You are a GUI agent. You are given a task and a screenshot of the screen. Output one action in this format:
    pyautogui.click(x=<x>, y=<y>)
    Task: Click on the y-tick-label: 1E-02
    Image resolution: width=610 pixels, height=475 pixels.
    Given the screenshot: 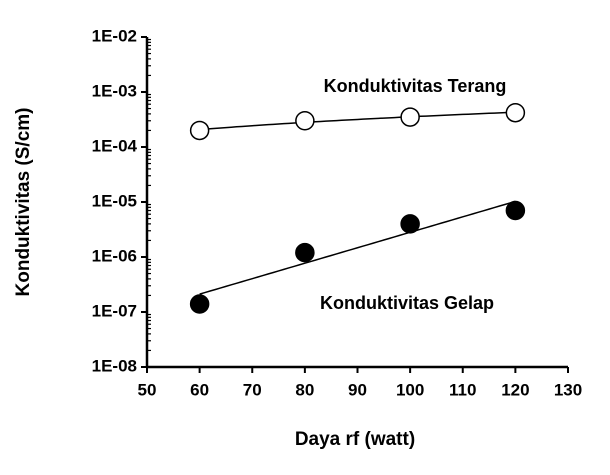 What is the action you would take?
    pyautogui.click(x=114, y=35)
    